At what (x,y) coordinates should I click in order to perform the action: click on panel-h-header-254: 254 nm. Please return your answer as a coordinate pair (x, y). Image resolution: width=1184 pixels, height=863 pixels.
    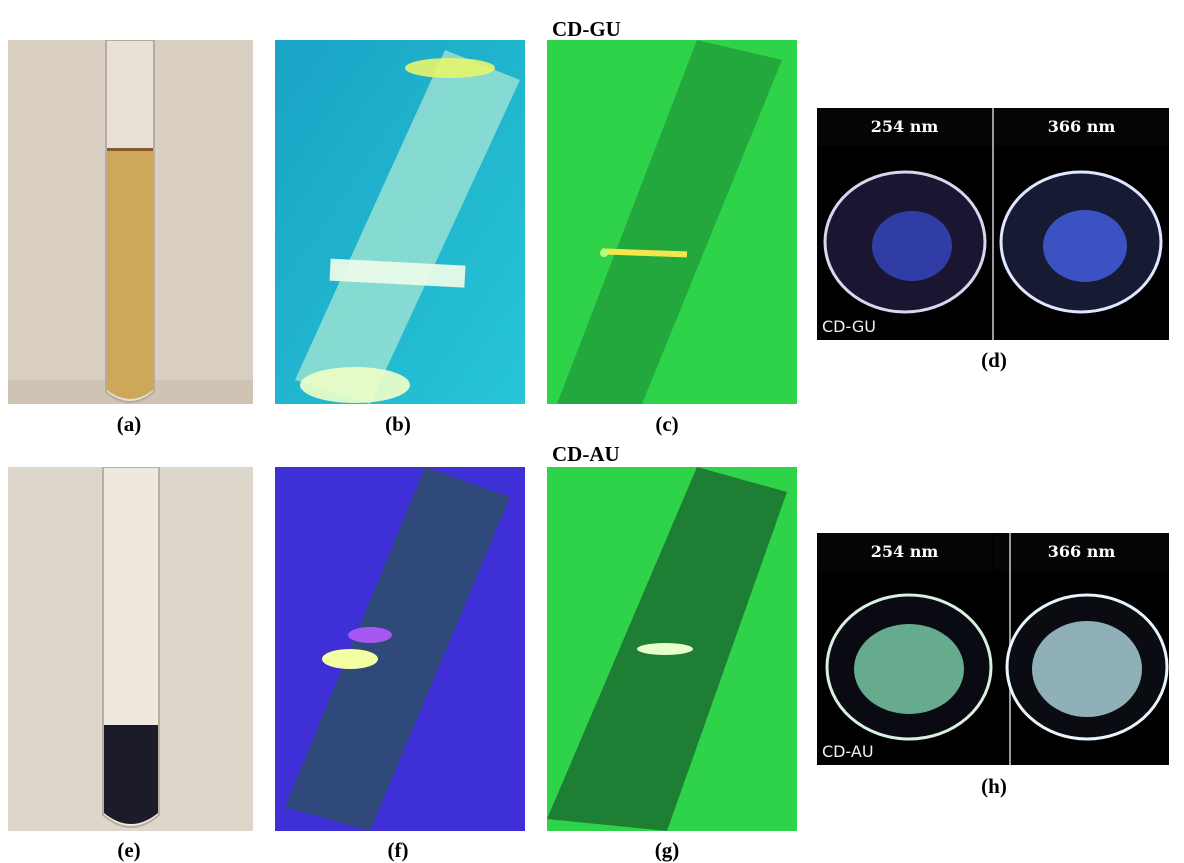
    Looking at the image, I should click on (904, 552).